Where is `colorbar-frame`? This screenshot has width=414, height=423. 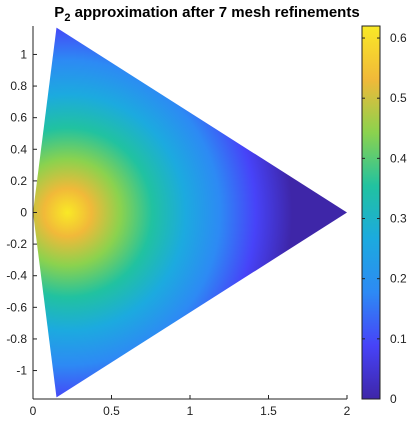
colorbar-frame is located at coordinates (371, 212).